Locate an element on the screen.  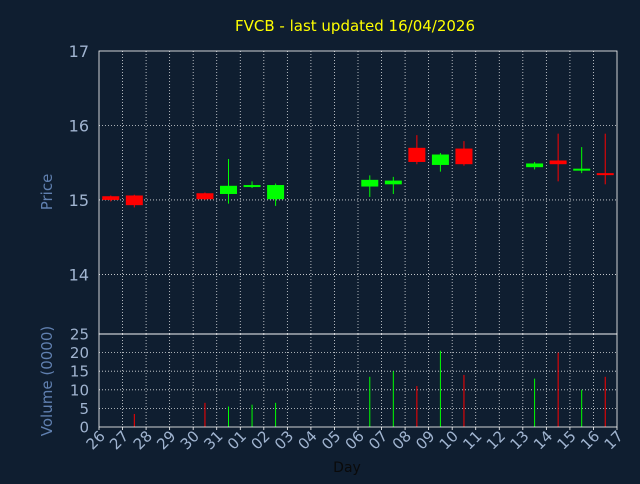
volume-tick-label: 15 is located at coordinates (79, 372).